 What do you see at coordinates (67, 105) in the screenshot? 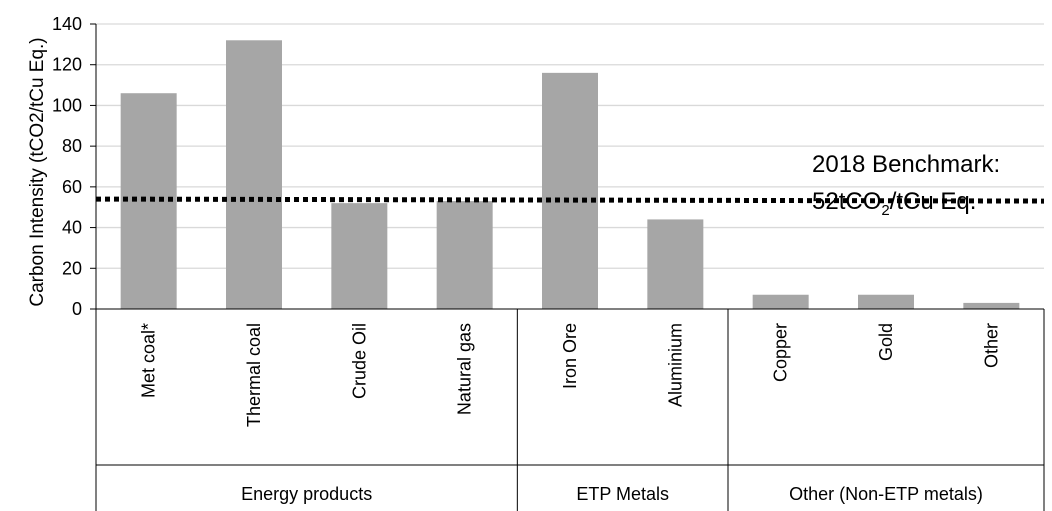
I see `y-tick-label: 100` at bounding box center [67, 105].